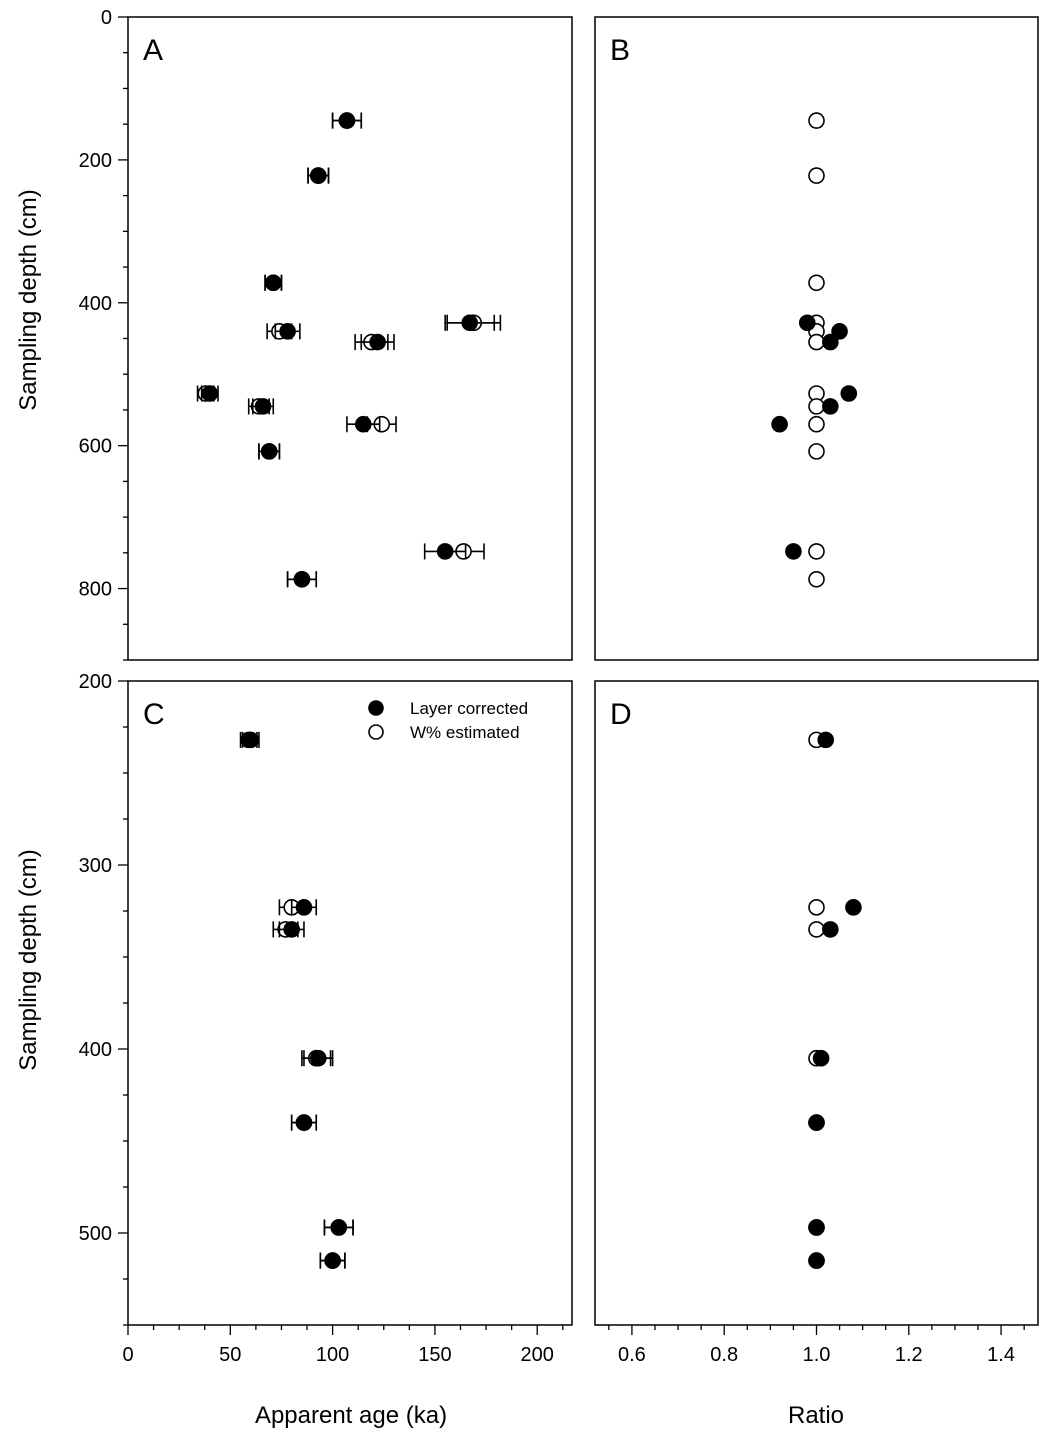 The width and height of the screenshot is (1056, 1432). Describe the element at coordinates (376, 708) in the screenshot. I see `legend-filled-marker` at that location.